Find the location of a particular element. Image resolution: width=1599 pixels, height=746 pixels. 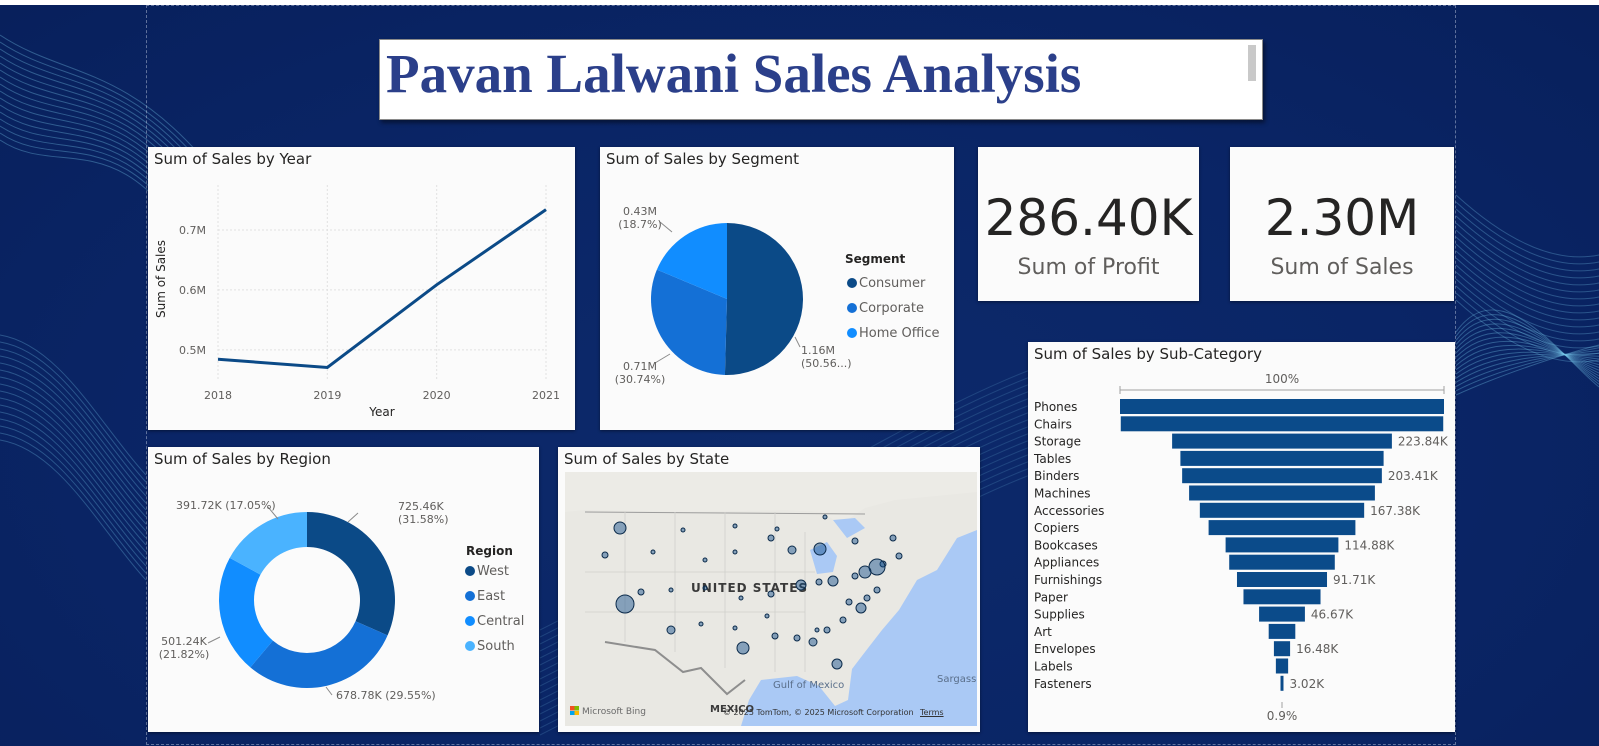

segment-legend-label: Home Office is located at coordinates (899, 333).